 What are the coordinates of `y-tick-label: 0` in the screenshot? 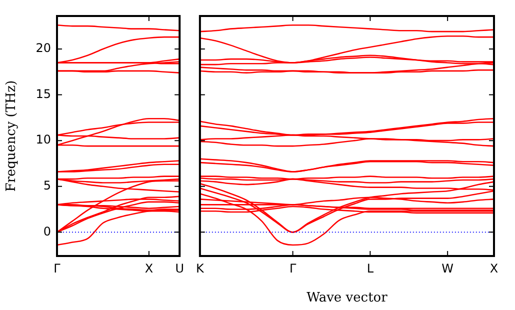 It's located at (47, 231).